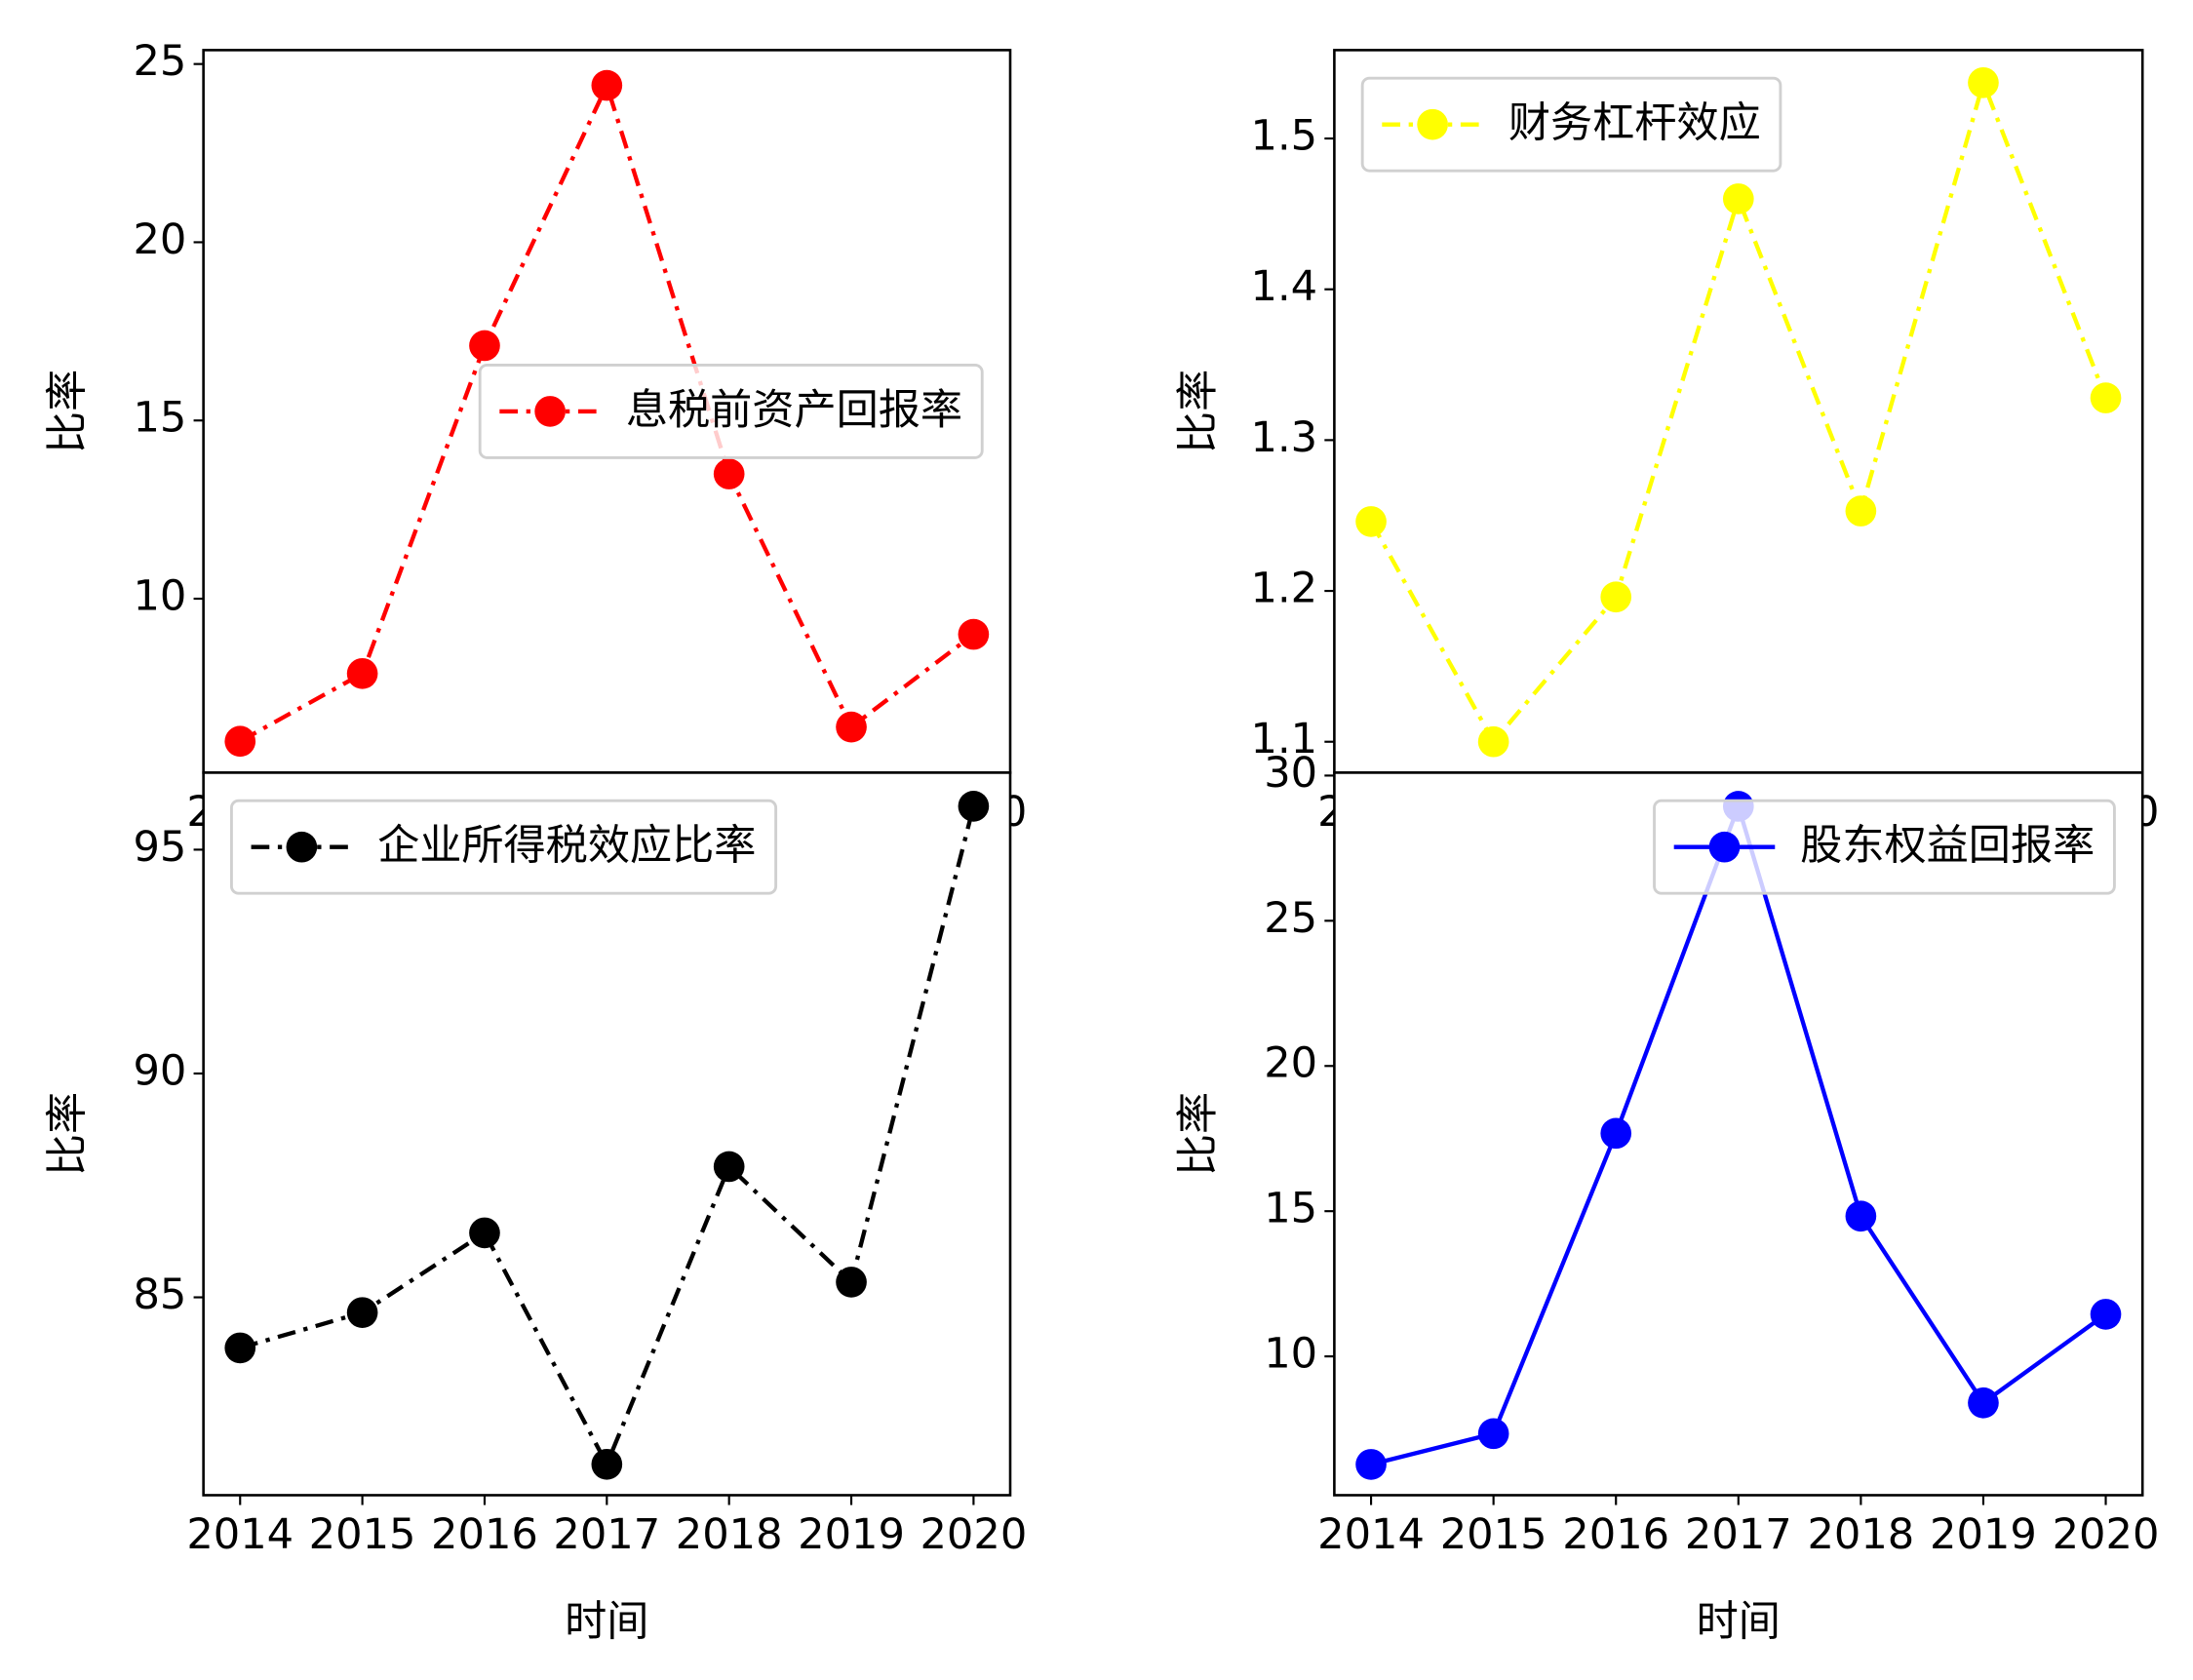 Image resolution: width=2193 pixels, height=1680 pixels. I want to click on y-tick-label: 85, so click(160, 1294).